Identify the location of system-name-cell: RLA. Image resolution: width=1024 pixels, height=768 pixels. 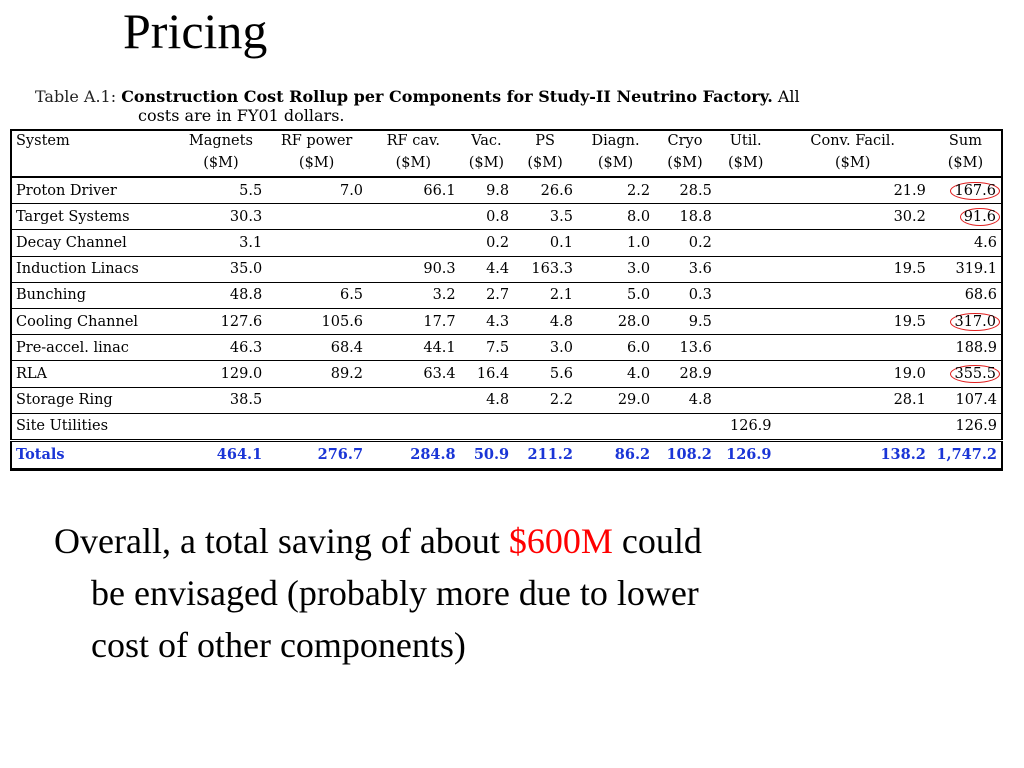
(32, 373).